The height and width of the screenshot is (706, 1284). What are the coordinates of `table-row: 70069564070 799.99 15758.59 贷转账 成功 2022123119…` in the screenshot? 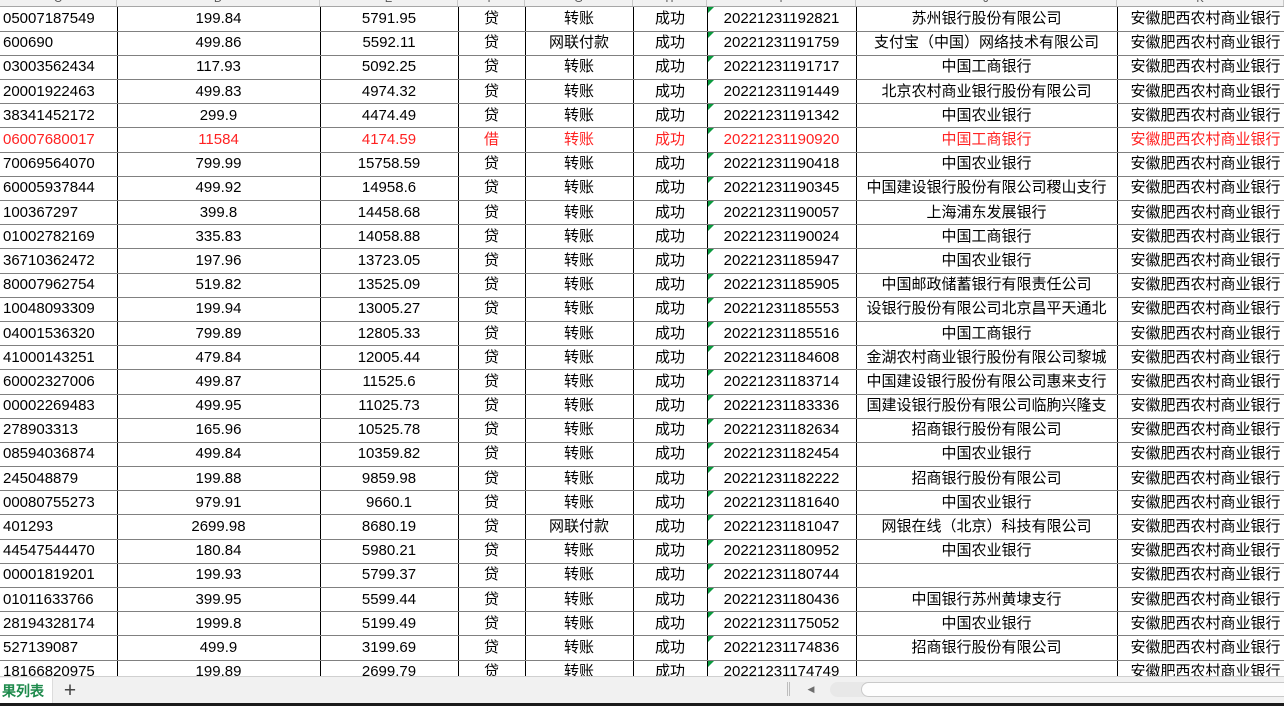 It's located at (642, 164).